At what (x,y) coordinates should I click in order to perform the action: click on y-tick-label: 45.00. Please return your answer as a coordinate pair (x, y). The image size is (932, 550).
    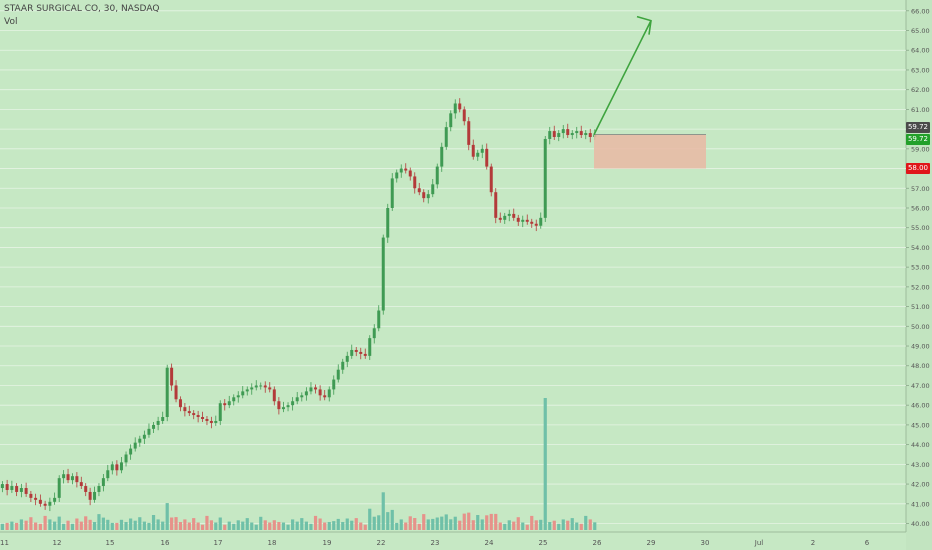
    Looking at the image, I should click on (920, 425).